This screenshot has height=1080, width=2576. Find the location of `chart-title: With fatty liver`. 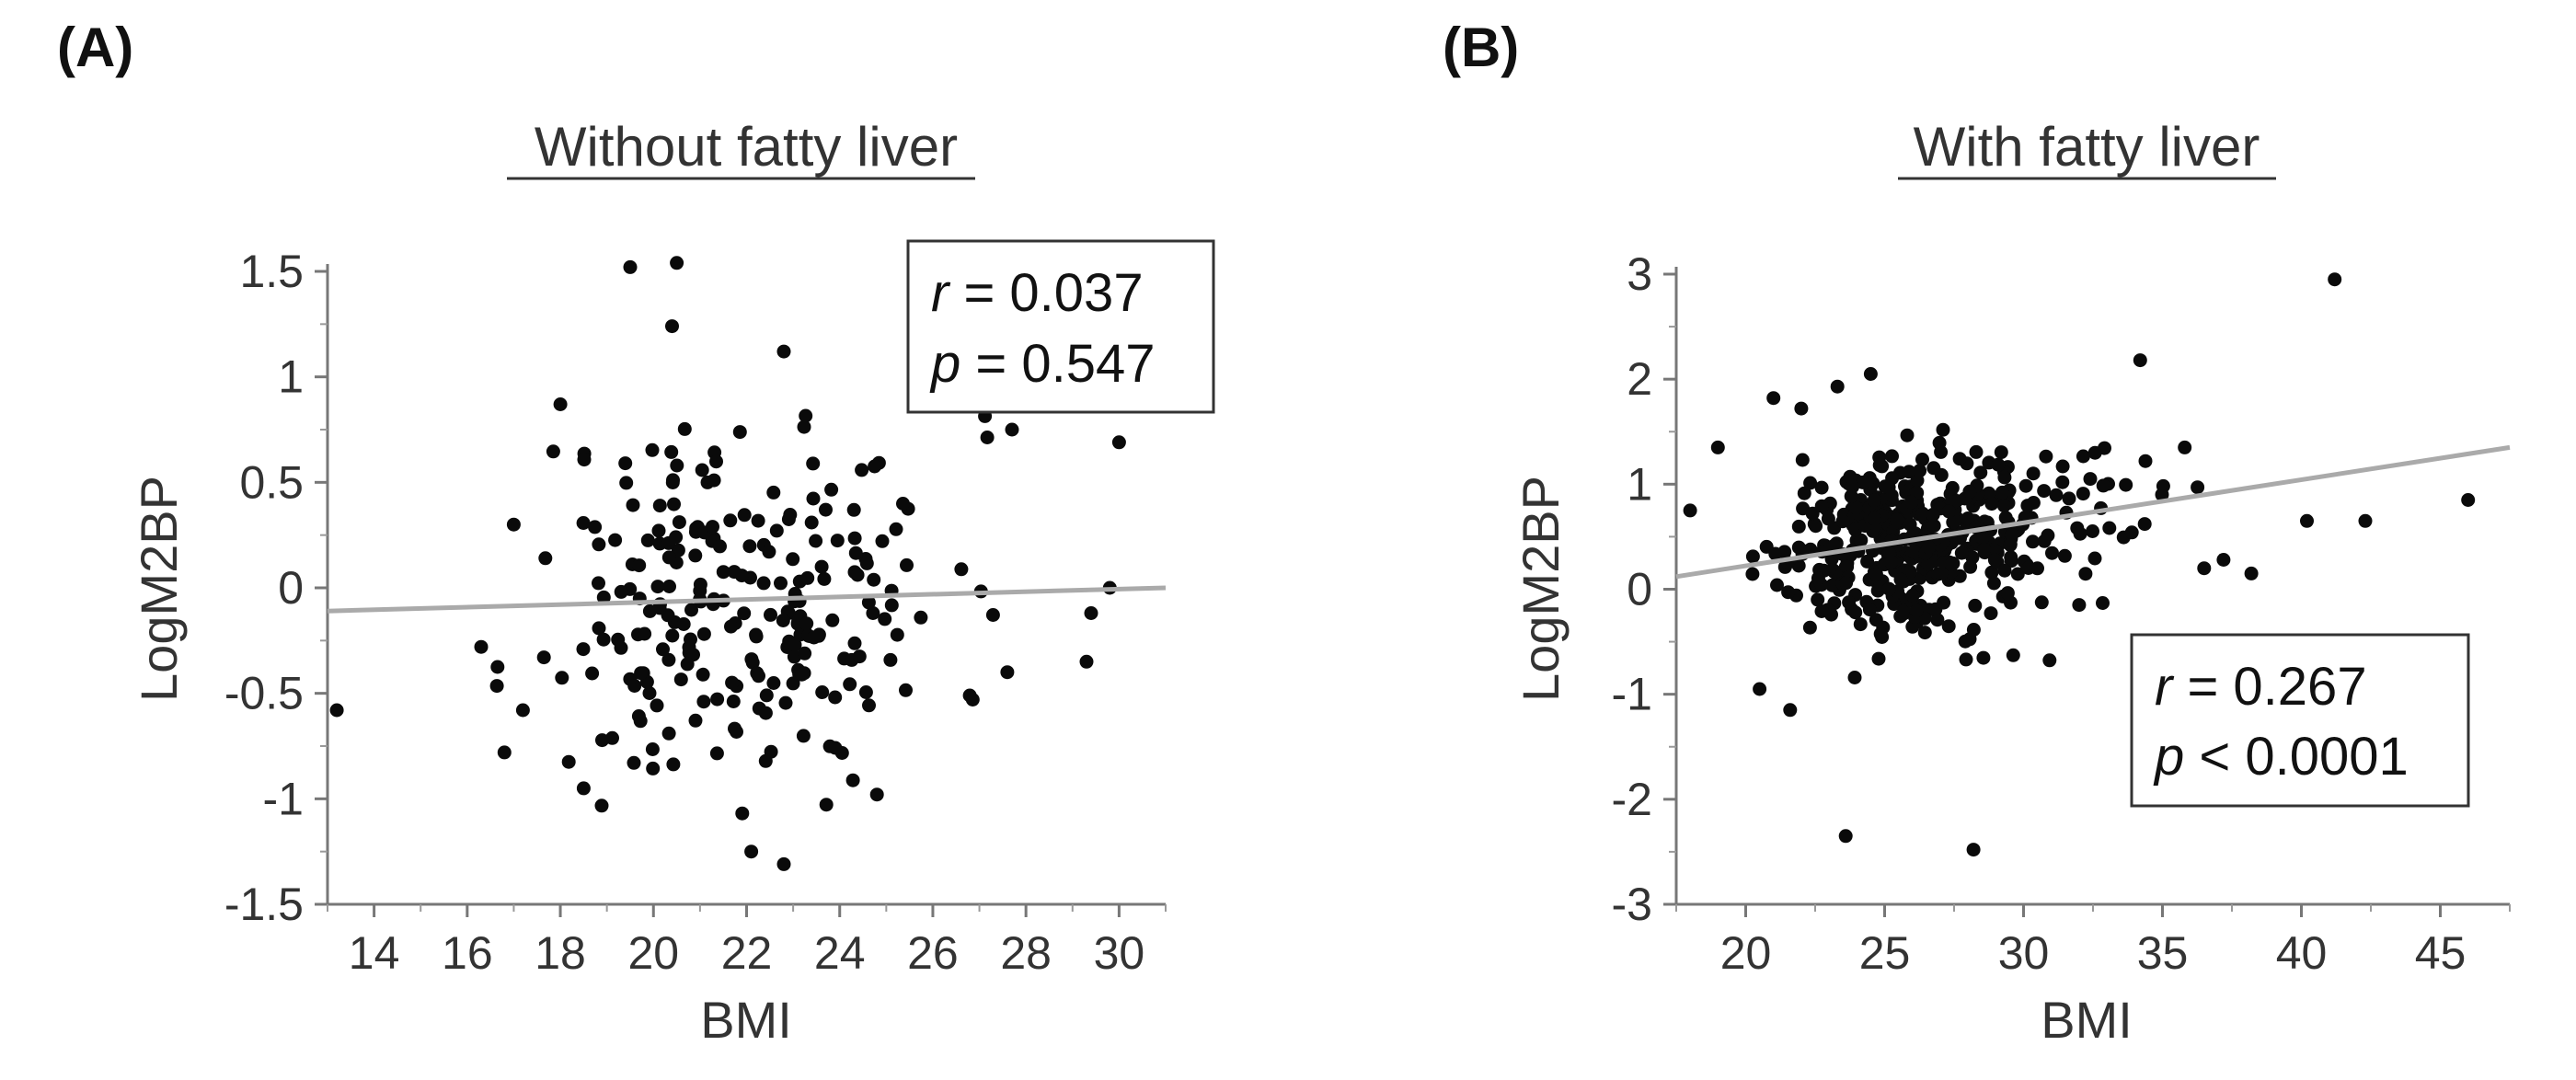

chart-title: With fatty liver is located at coordinates (2087, 147).